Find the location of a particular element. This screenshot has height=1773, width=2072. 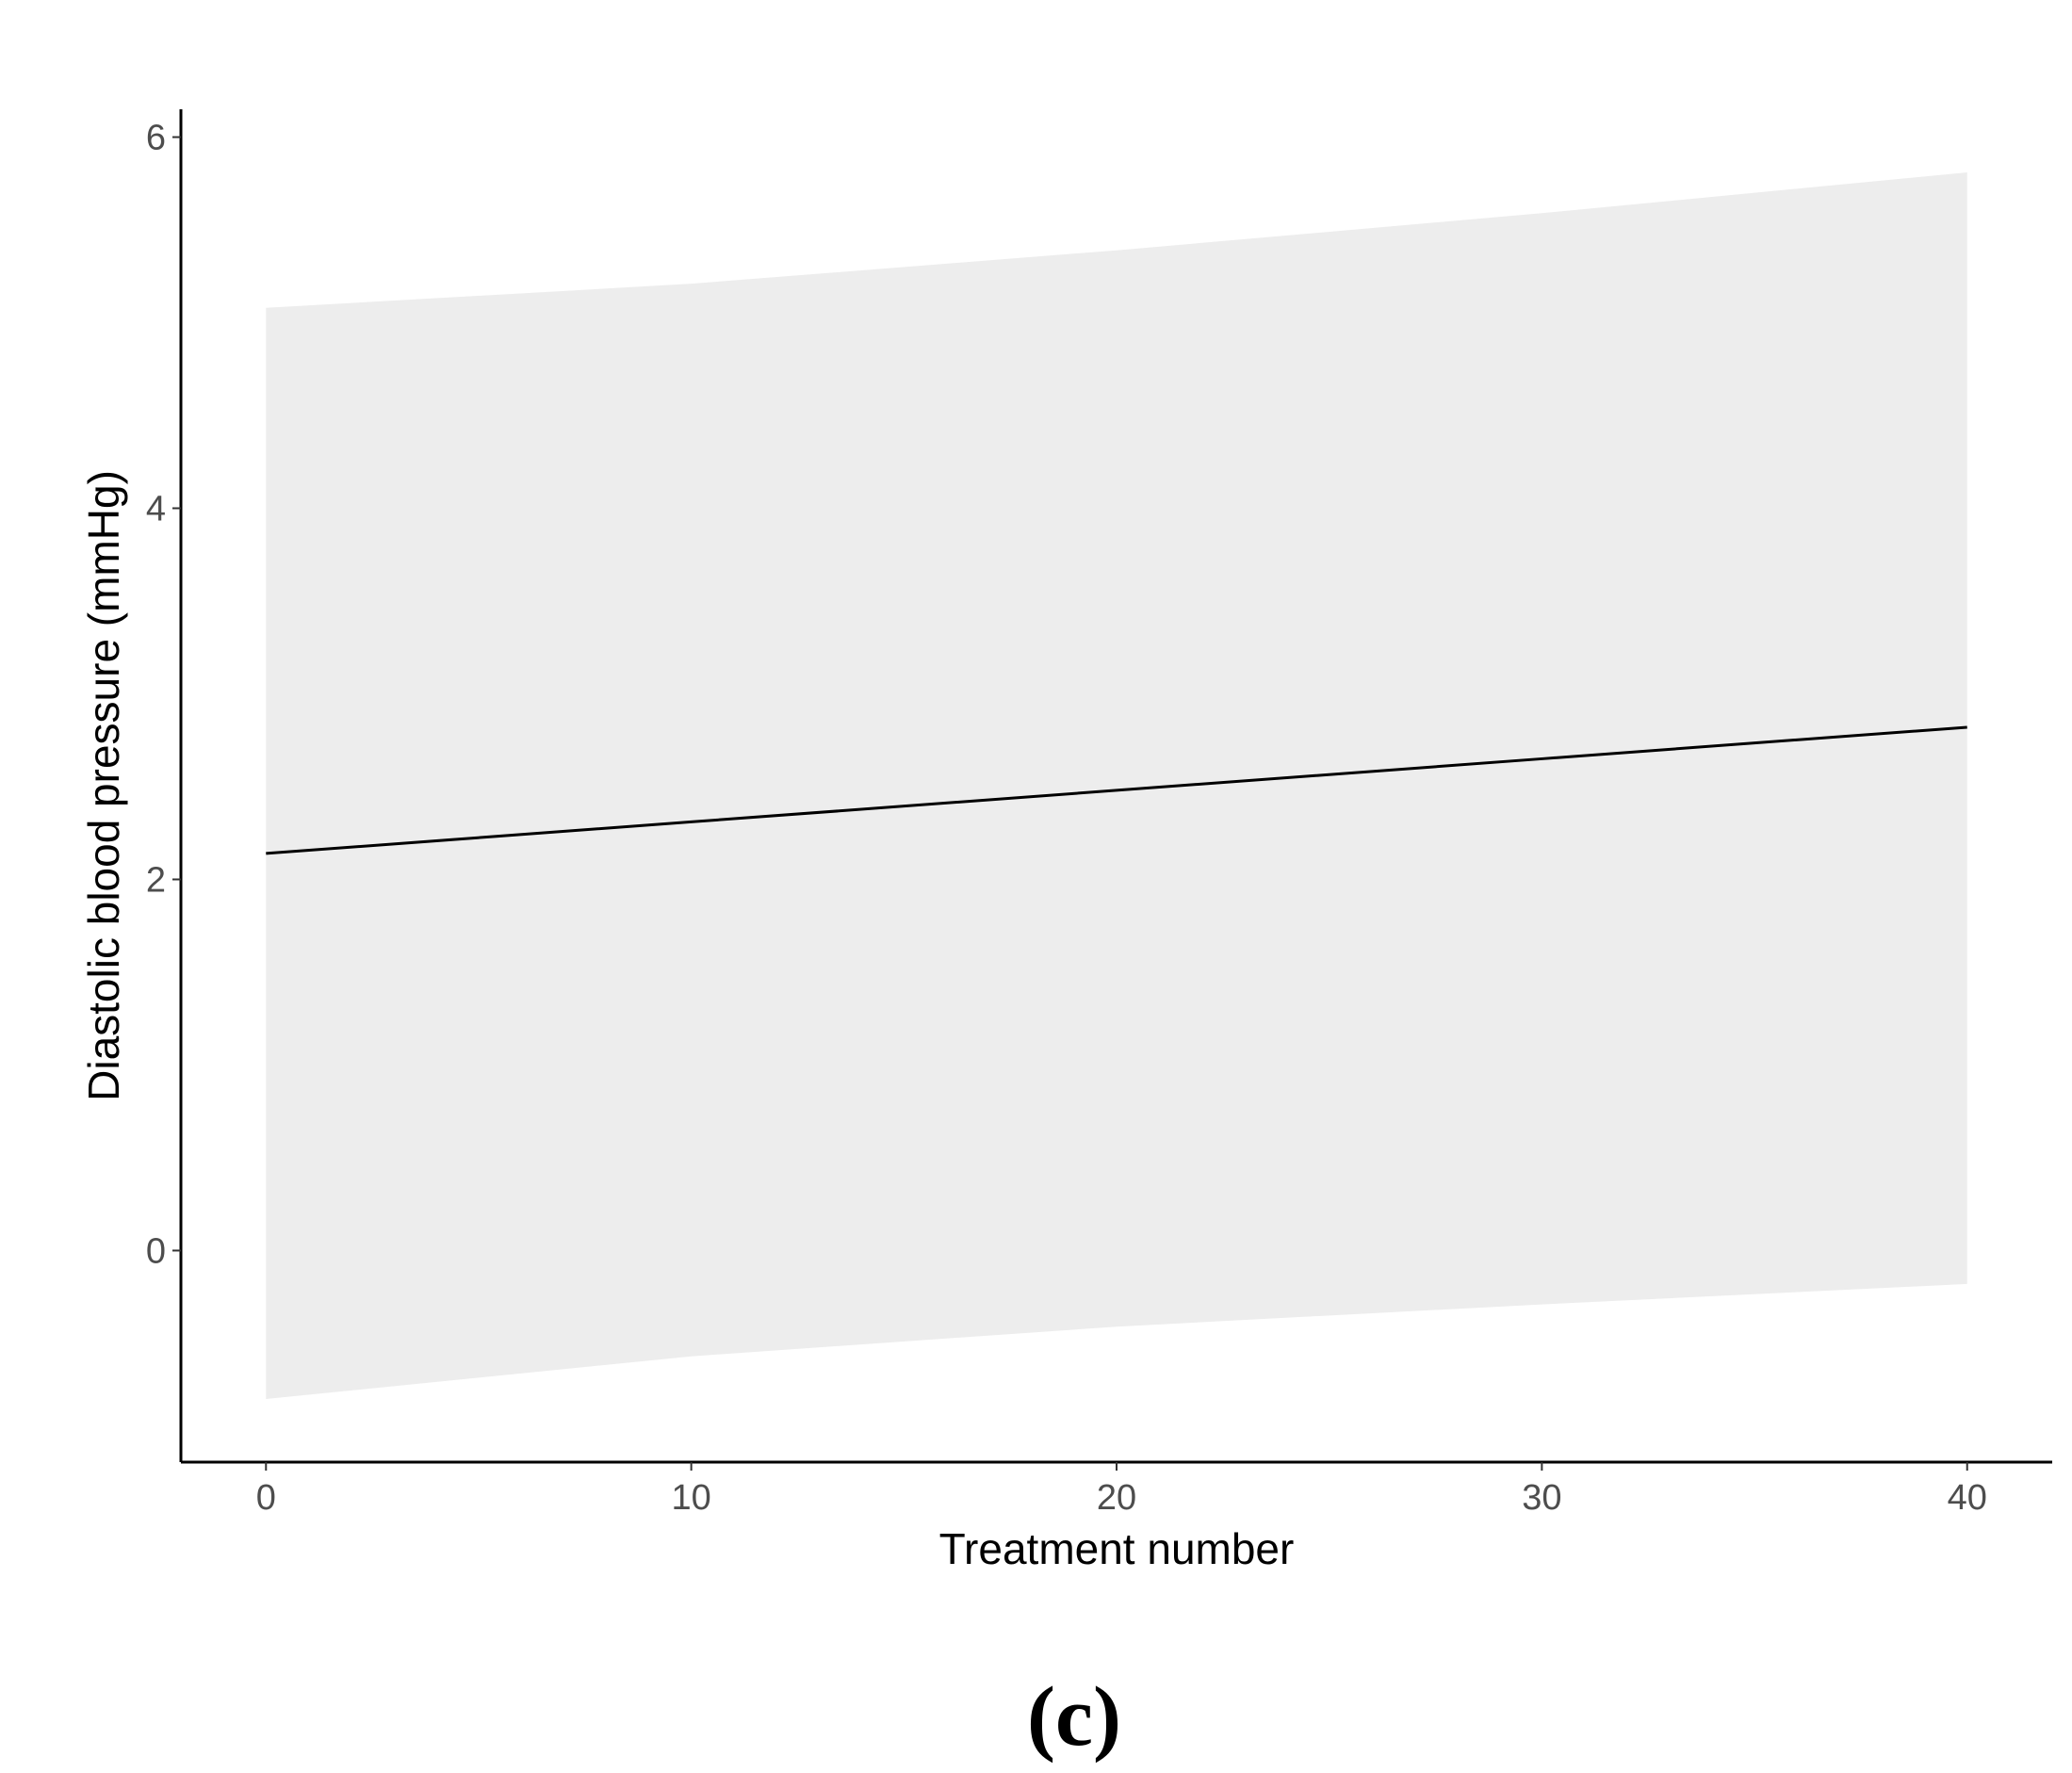

y-axis-title: Diastolic blood pressure (mmHg) is located at coordinates (103, 785).